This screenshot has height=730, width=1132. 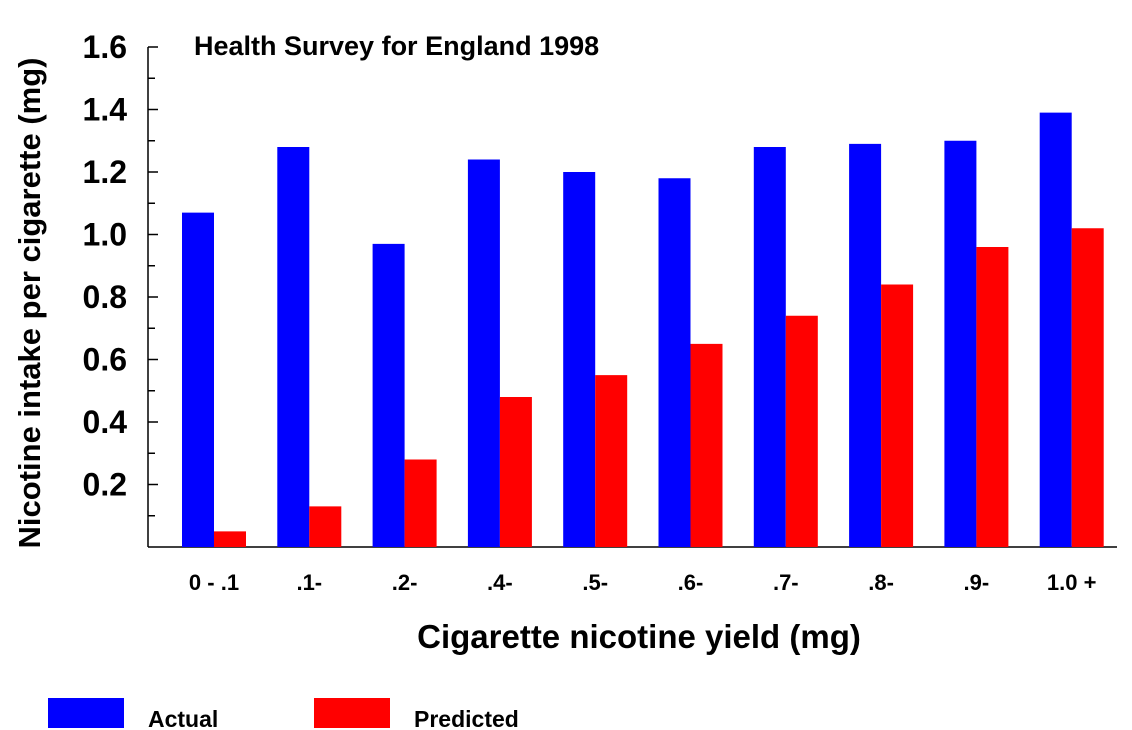 What do you see at coordinates (105, 422) in the screenshot?
I see `y-tick-label: 0.4` at bounding box center [105, 422].